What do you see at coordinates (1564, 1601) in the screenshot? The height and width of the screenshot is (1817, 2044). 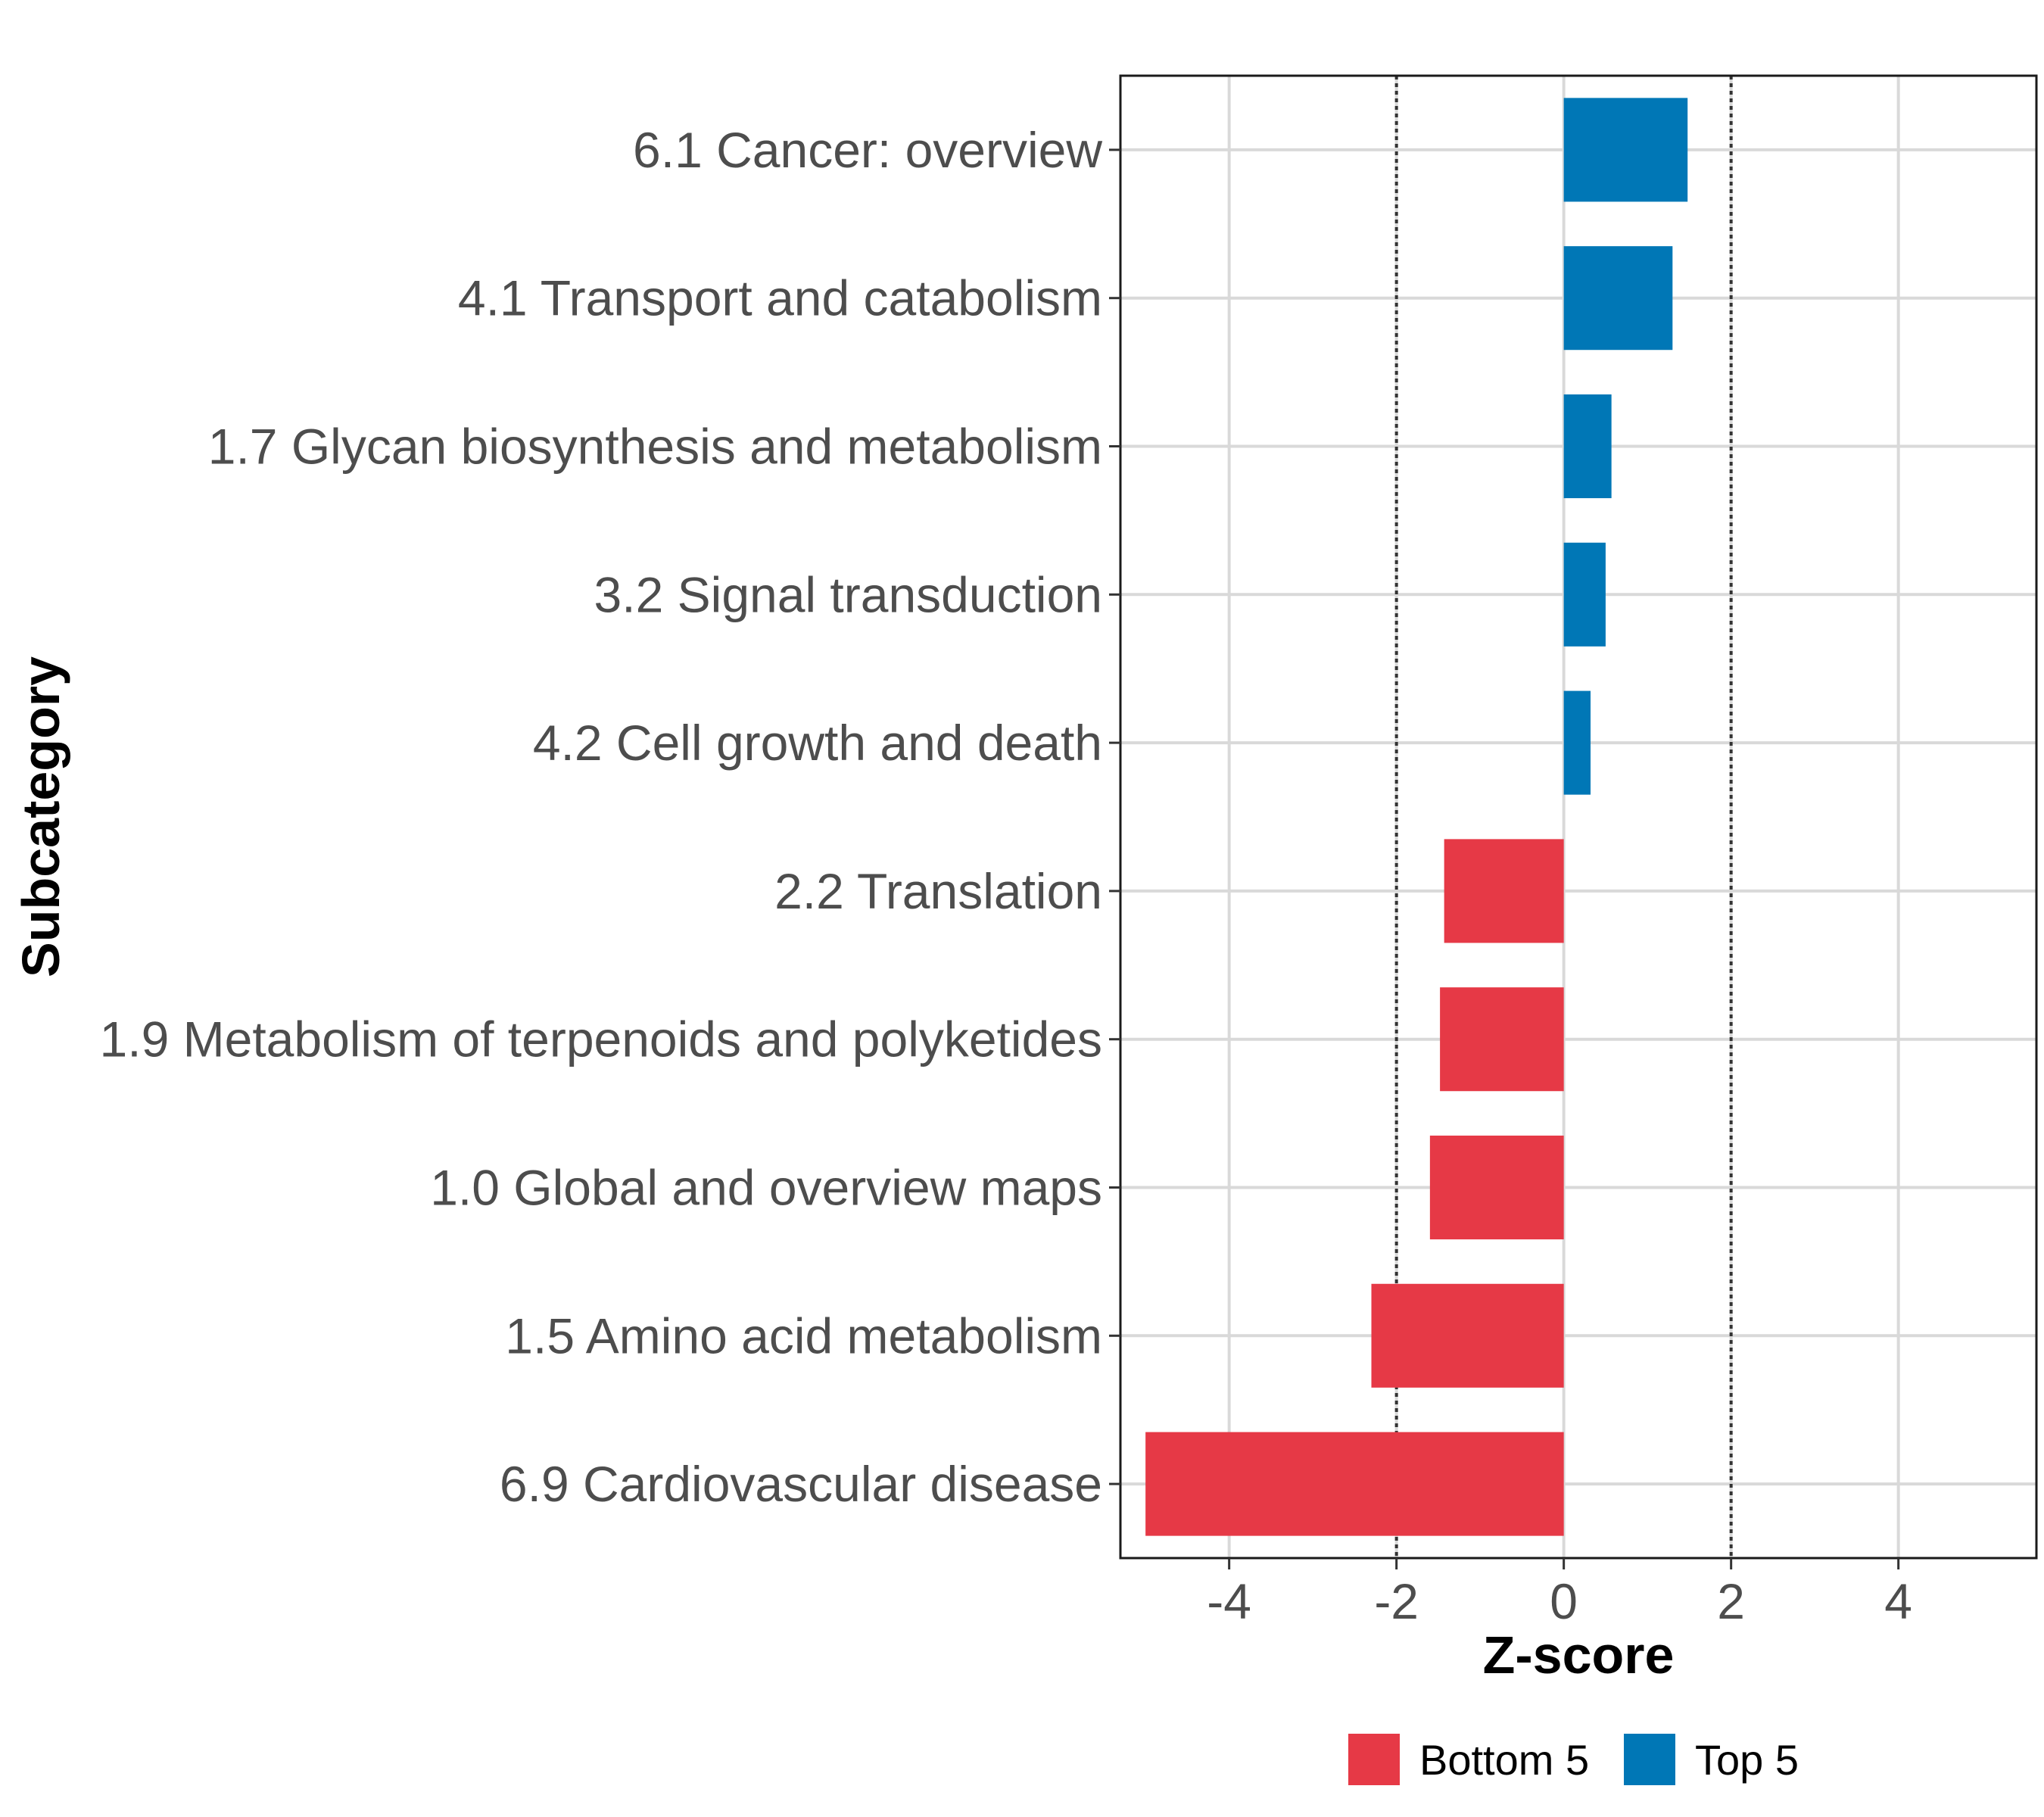 I see `x-tick-label: 0` at bounding box center [1564, 1601].